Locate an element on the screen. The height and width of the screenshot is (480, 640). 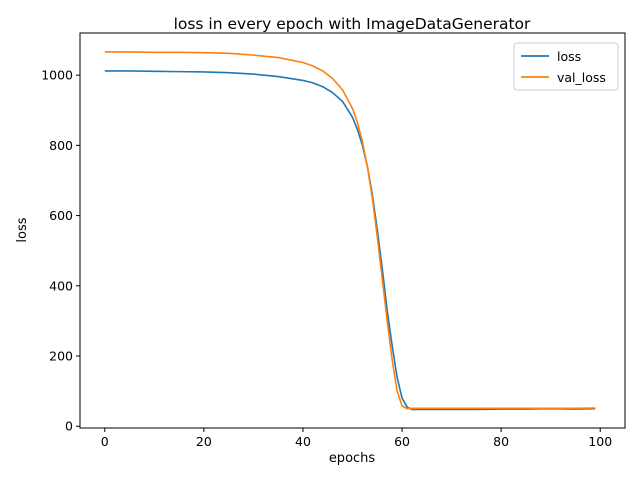
legend-label-loss: loss is located at coordinates (569, 56).